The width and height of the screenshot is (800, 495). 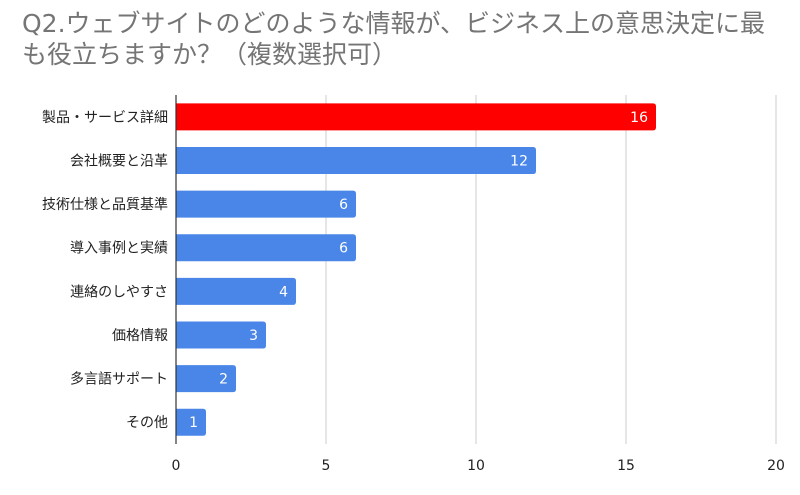 What do you see at coordinates (193, 423) in the screenshot?
I see `data-label: 1` at bounding box center [193, 423].